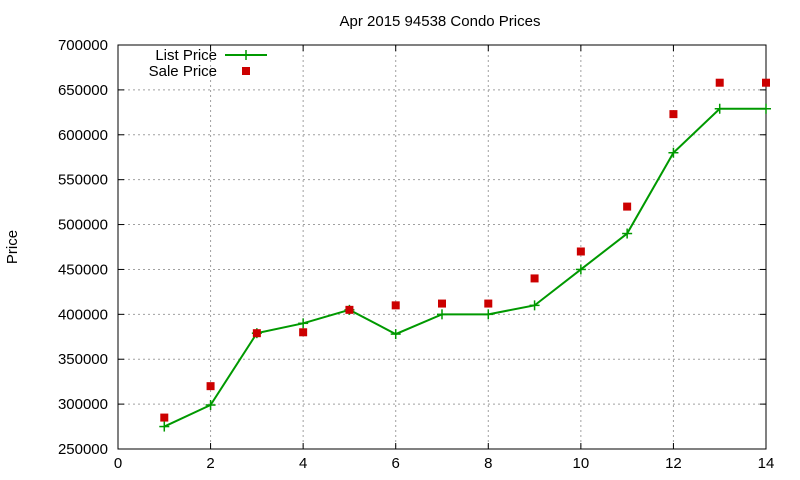 Image resolution: width=800 pixels, height=480 pixels. I want to click on x-tick-label: 14, so click(766, 463).